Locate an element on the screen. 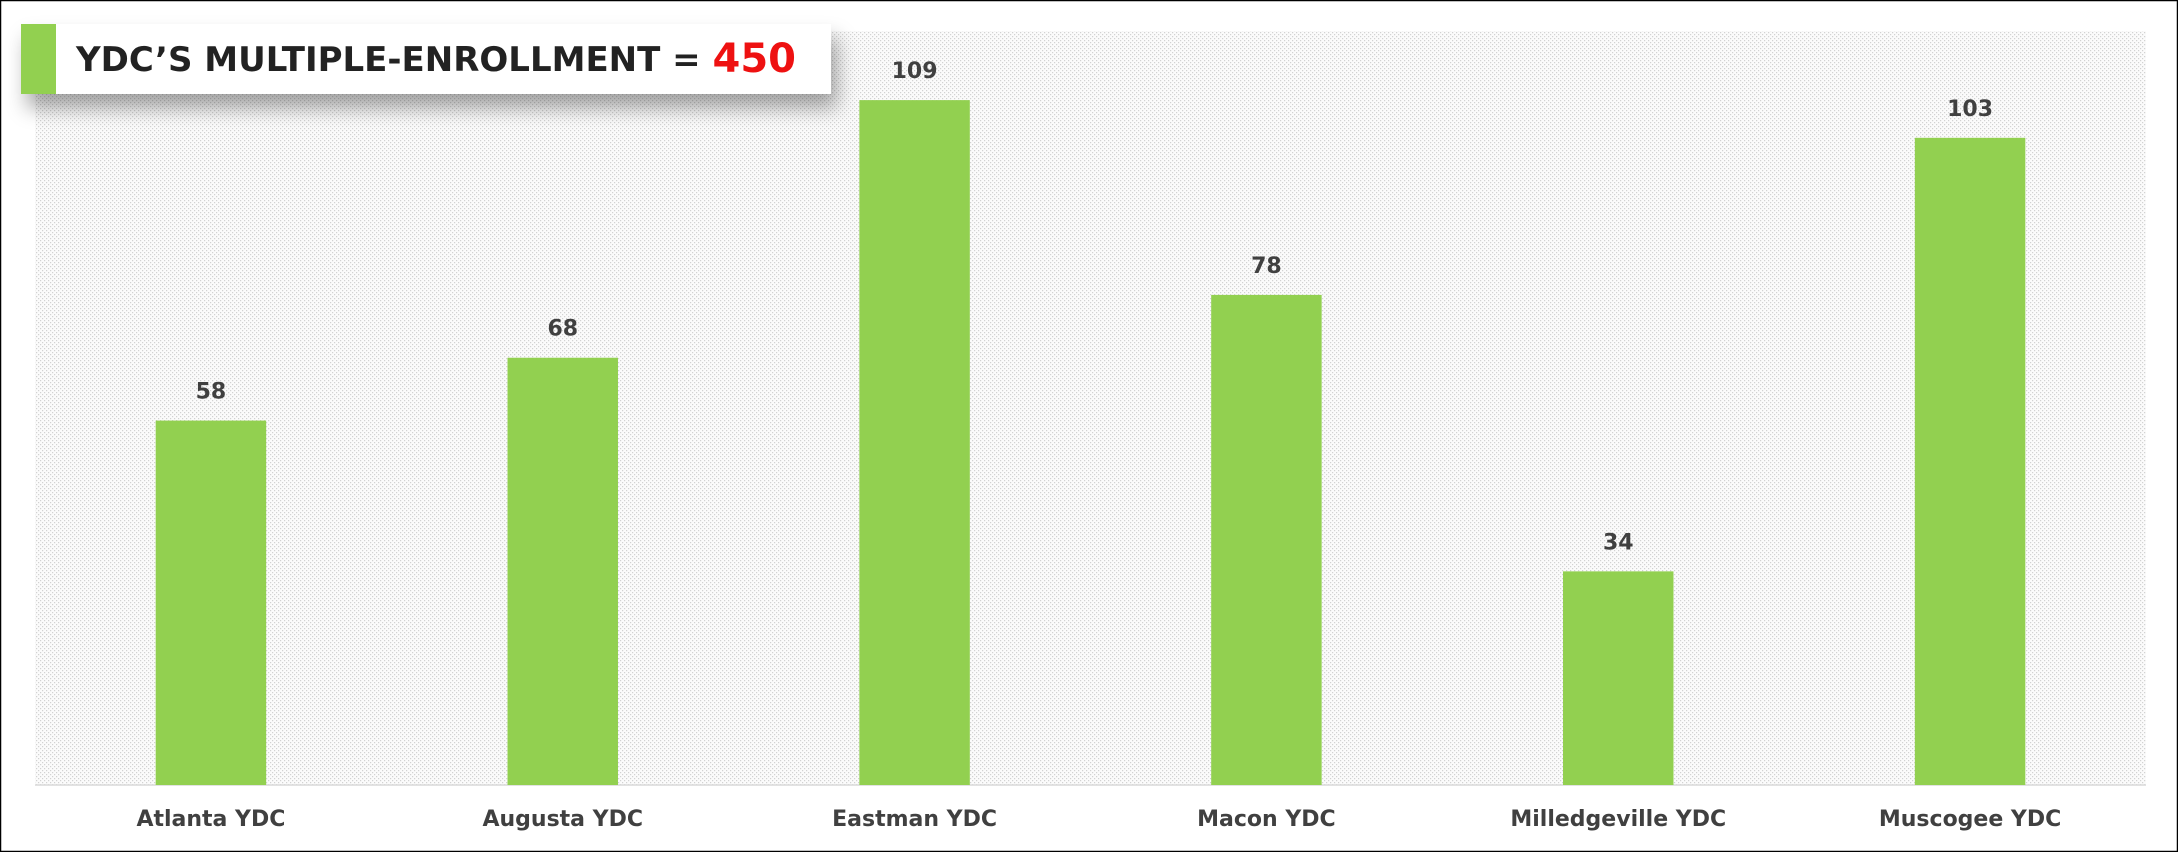  title-box: YDC’S MULTIPLE-ENROLLMENT = 450 is located at coordinates (426, 59).